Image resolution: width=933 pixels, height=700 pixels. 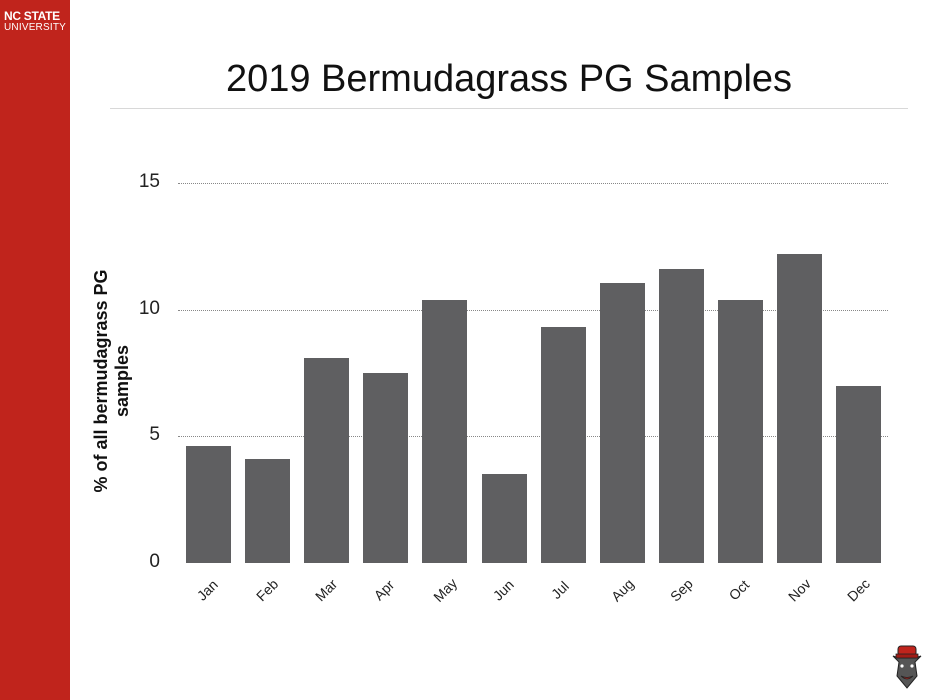 What do you see at coordinates (35, 350) in the screenshot?
I see `brand-sidebar: NC STATE UNIVERSITY` at bounding box center [35, 350].